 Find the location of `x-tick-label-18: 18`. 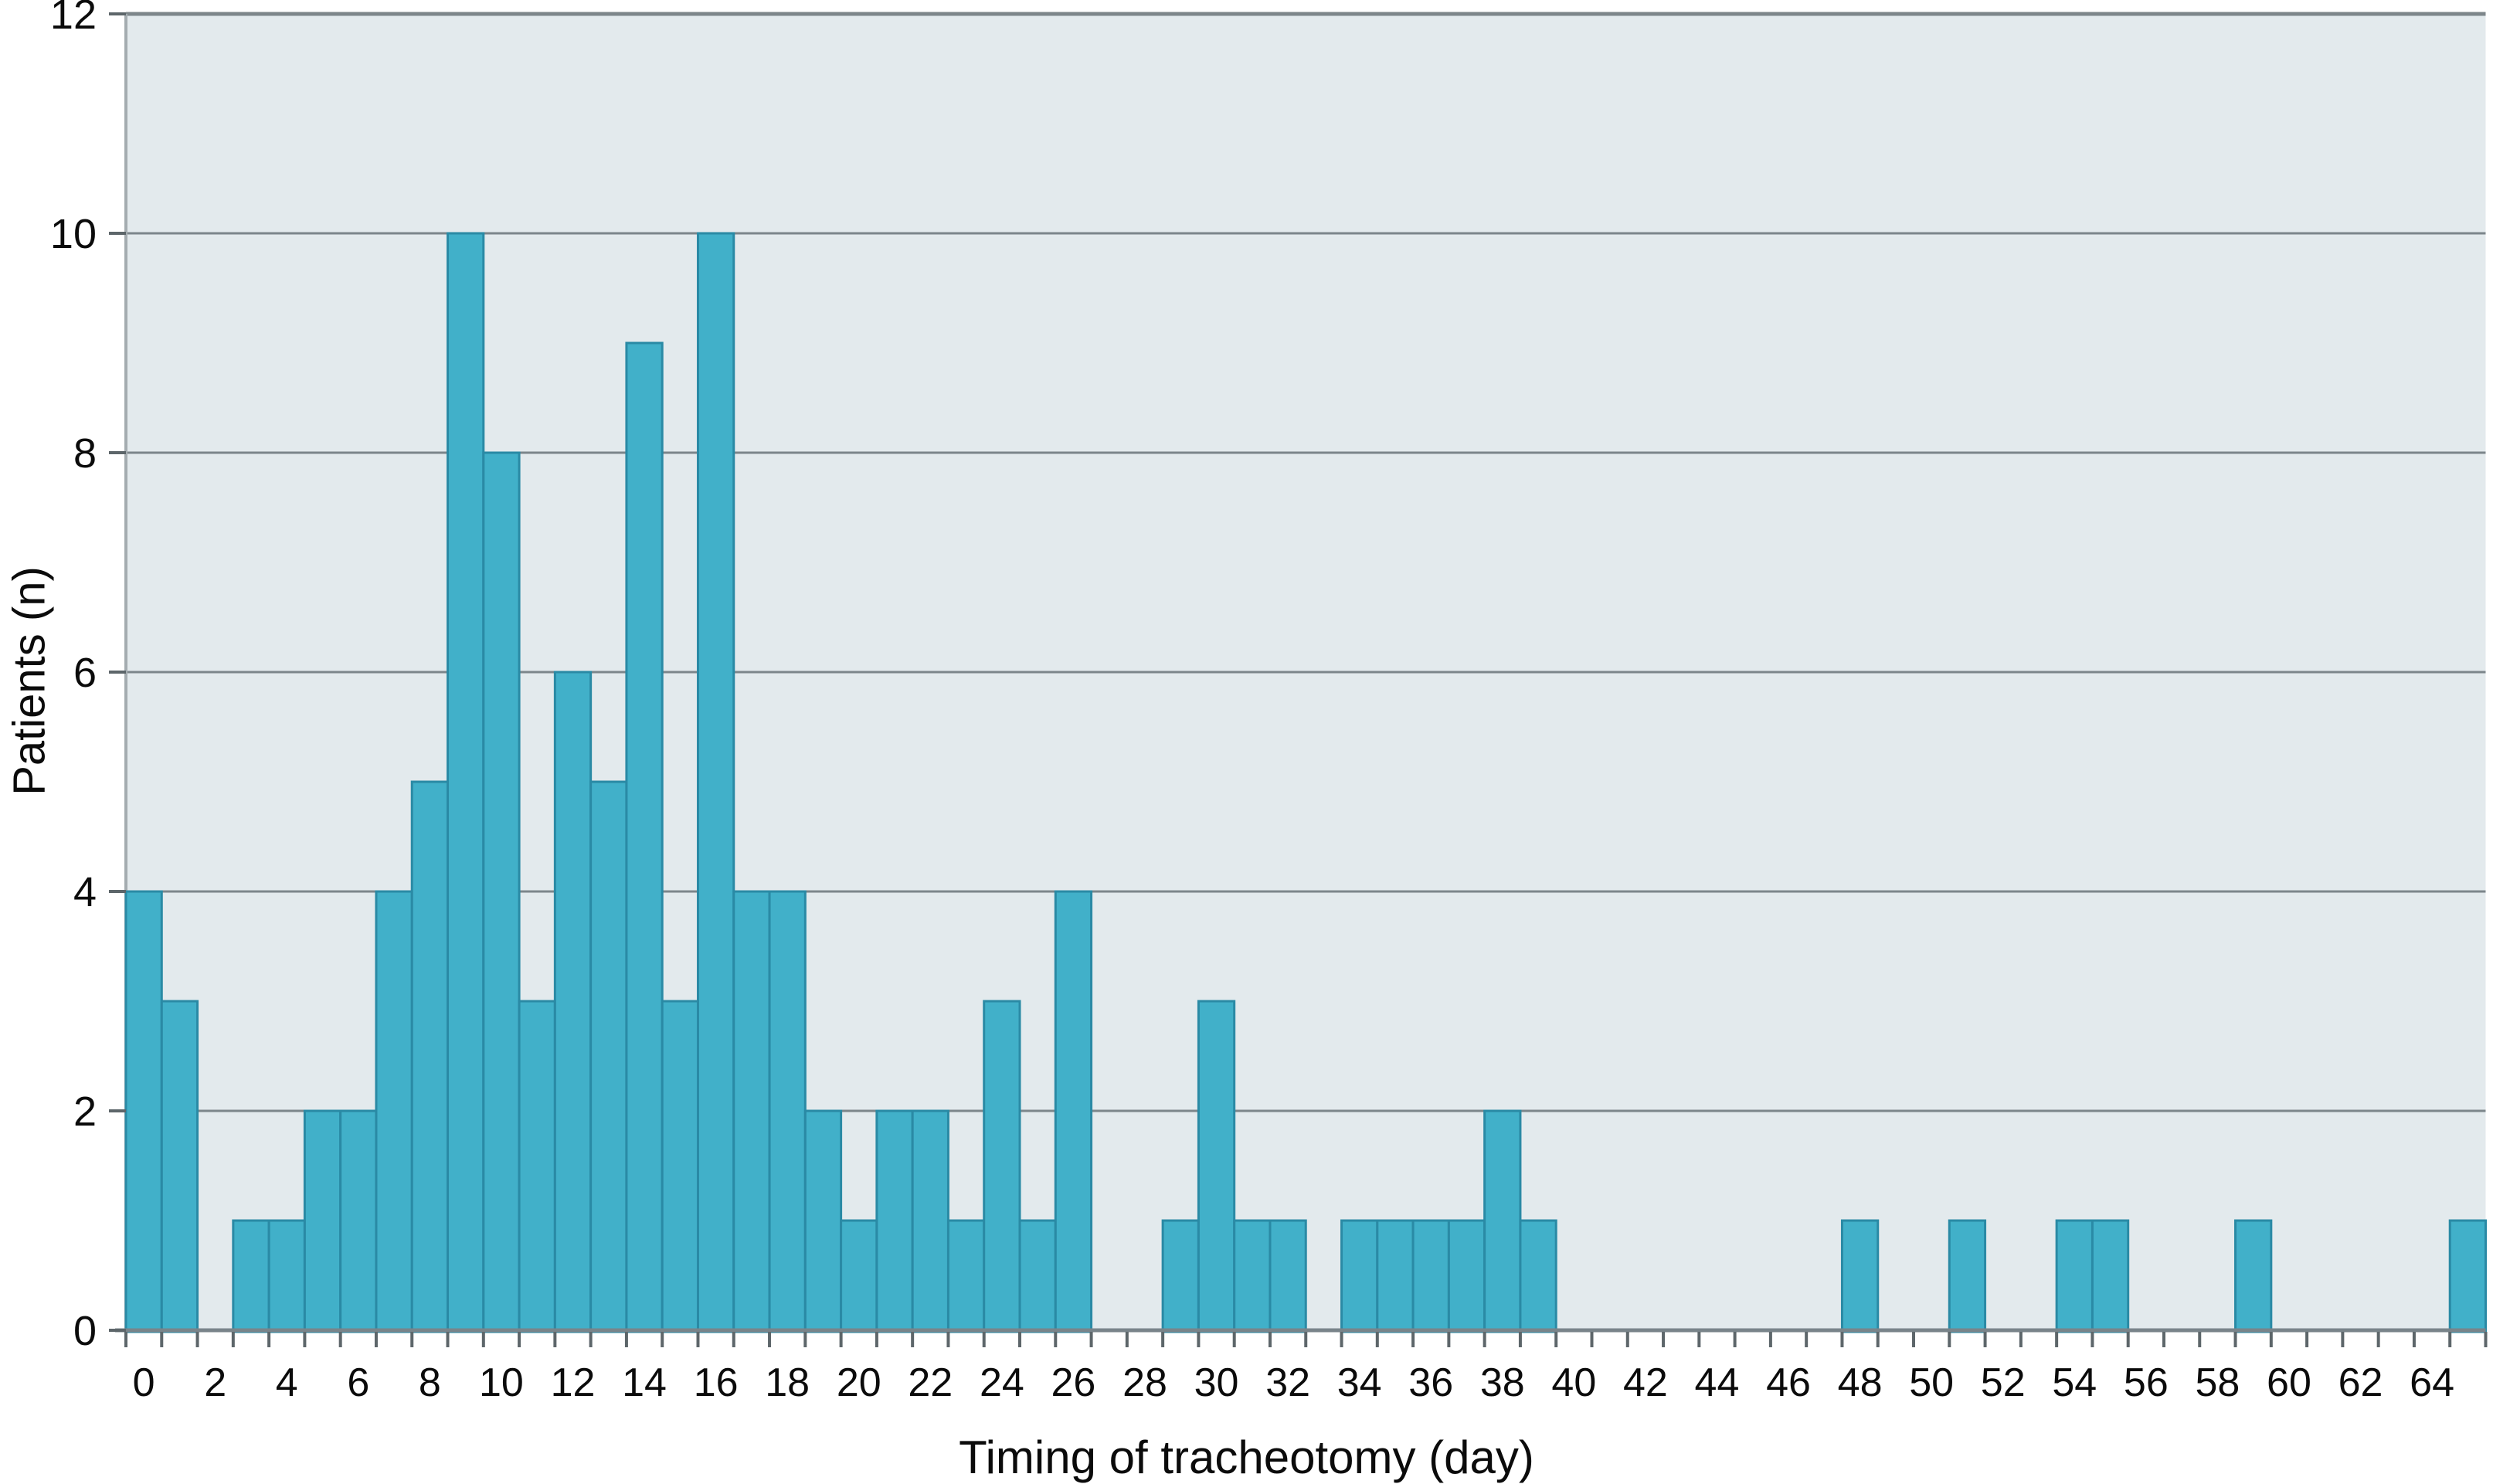

x-tick-label-18: 18 is located at coordinates (787, 1382).